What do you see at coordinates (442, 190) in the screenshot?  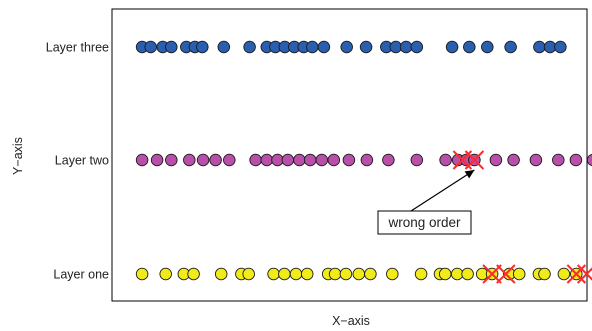 I see `annotation-arrow` at bounding box center [442, 190].